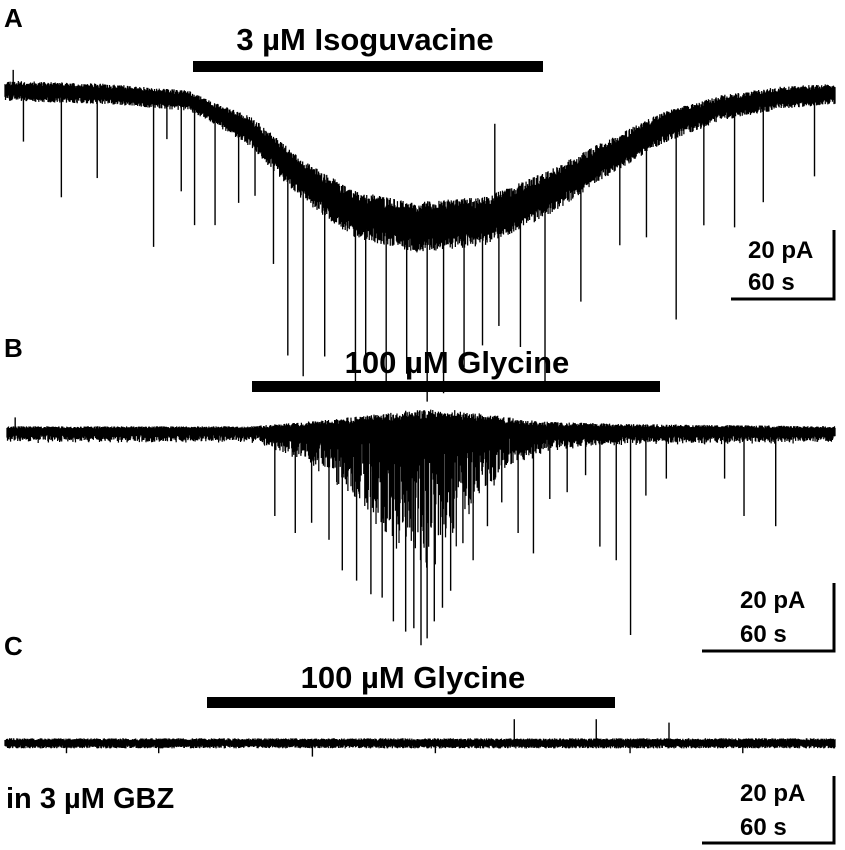  I want to click on panel-b-scale-time-label: 60 s, so click(763, 634).